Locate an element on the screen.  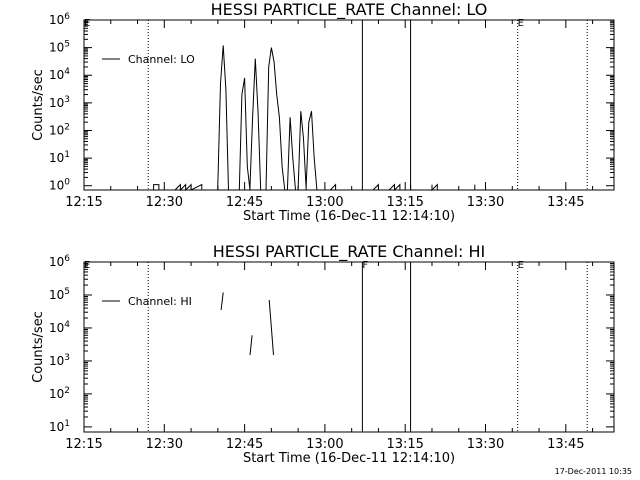
y-tick-label: 100 is located at coordinates (59, 185).